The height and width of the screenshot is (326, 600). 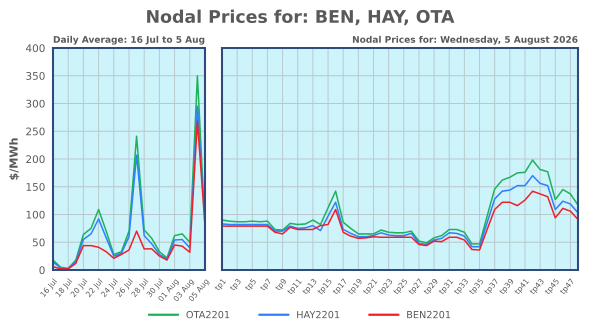 I want to click on y-tick-label: 150, so click(x=35, y=186).